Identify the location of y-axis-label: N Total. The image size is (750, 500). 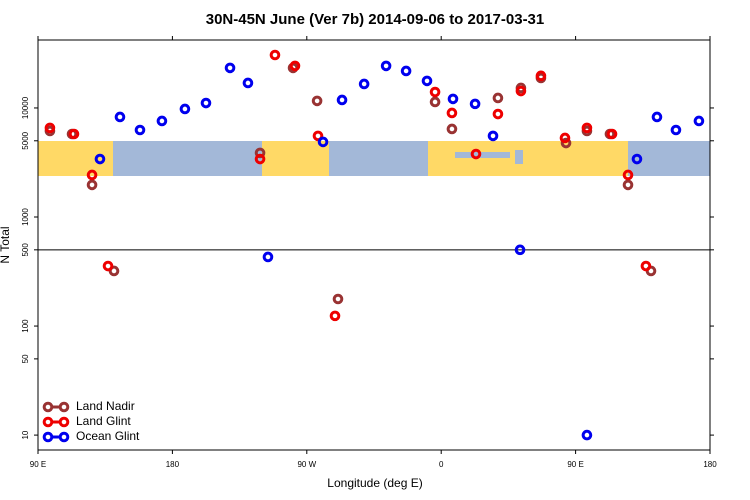
(6, 244).